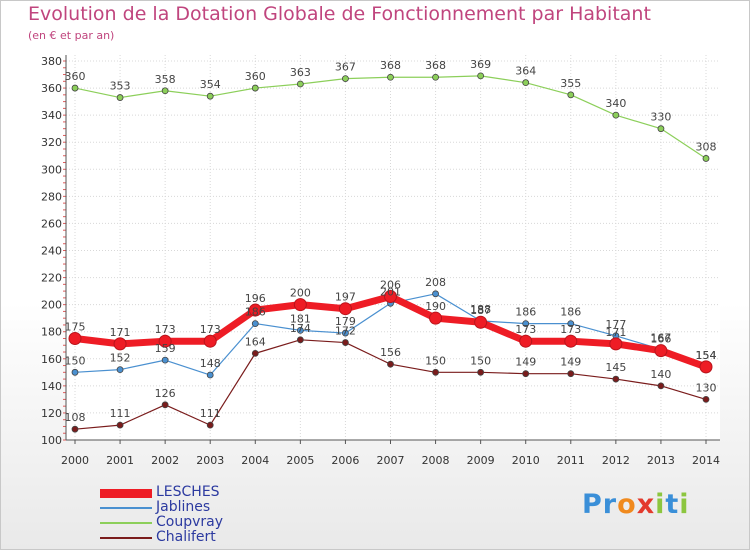  I want to click on data-label-jablines: 201, so click(390, 291).